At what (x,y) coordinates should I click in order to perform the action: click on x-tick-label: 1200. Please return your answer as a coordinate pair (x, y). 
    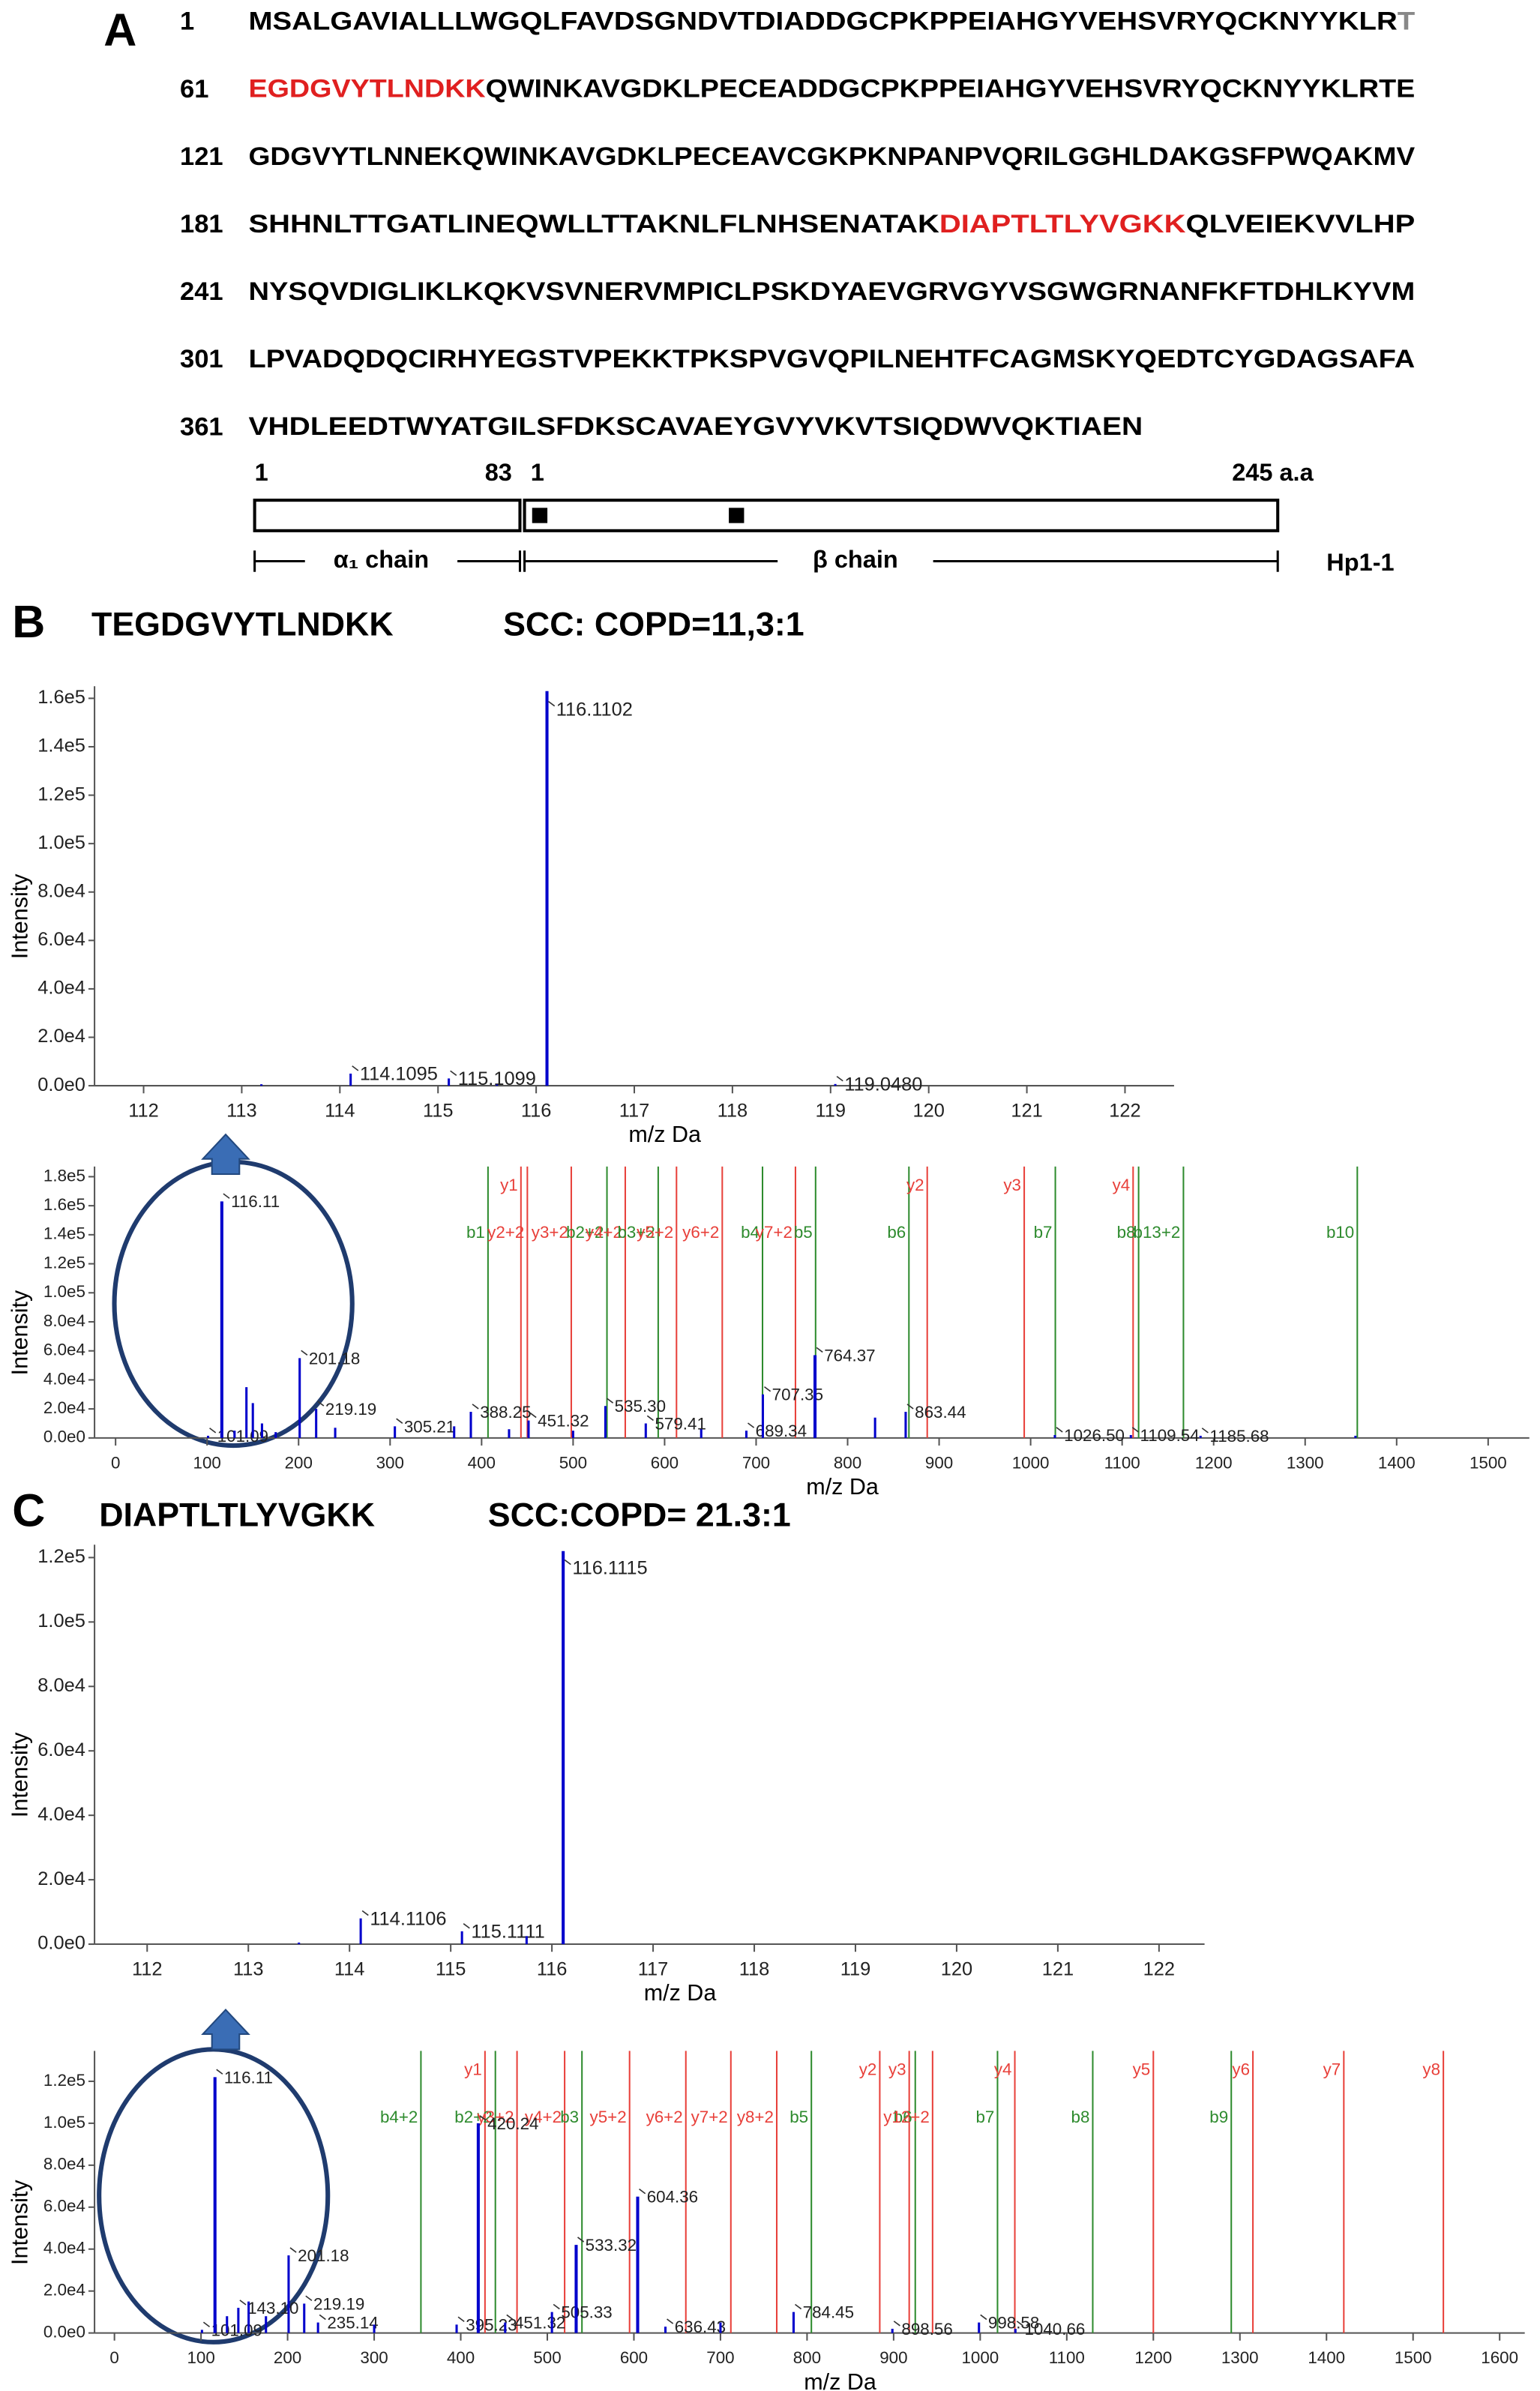
    Looking at the image, I should click on (1214, 1462).